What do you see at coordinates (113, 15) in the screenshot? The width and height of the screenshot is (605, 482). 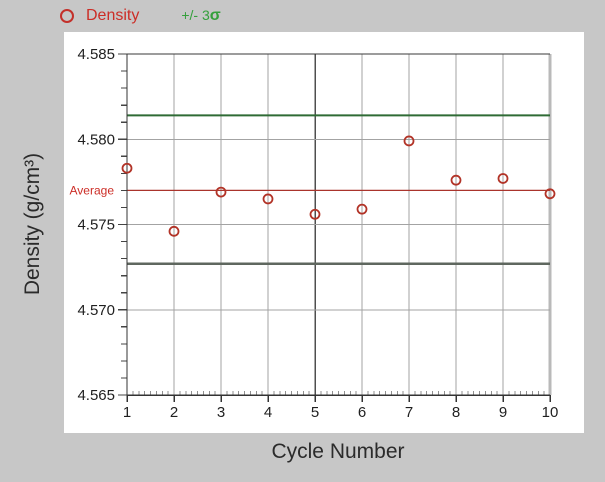 I see `legend-density-label: Density` at bounding box center [113, 15].